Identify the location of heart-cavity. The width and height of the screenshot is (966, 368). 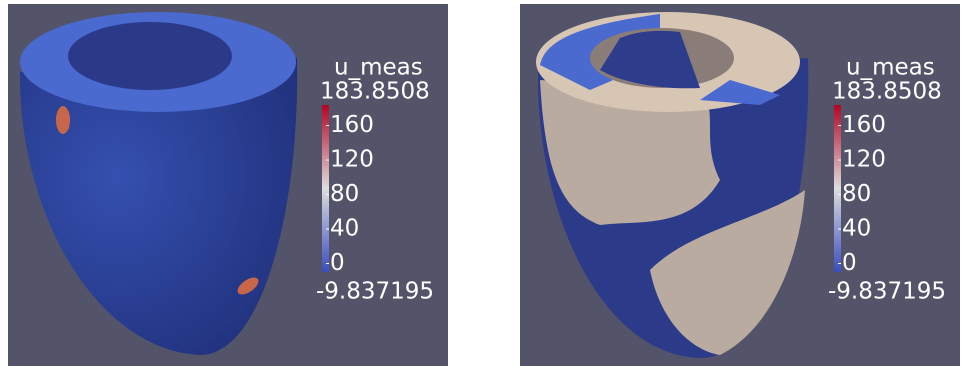
(150, 56).